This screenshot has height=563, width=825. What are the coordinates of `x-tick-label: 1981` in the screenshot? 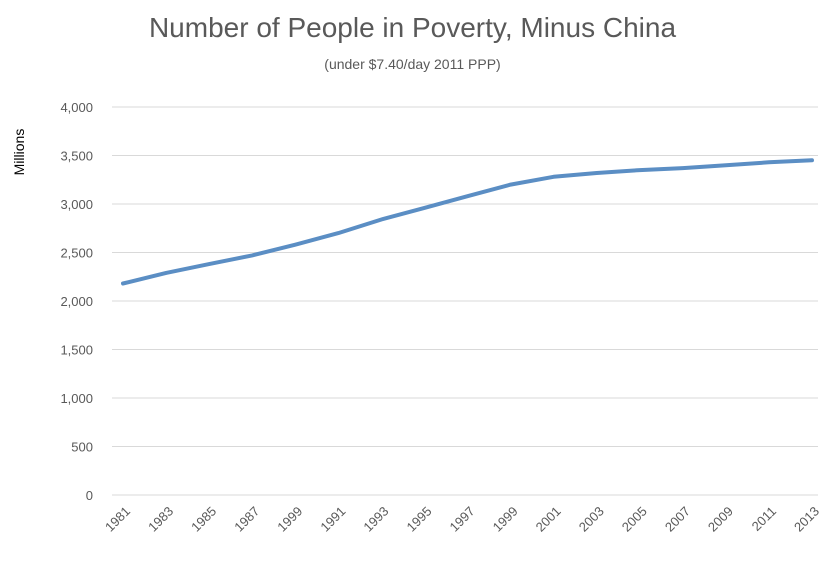 It's located at (117, 519).